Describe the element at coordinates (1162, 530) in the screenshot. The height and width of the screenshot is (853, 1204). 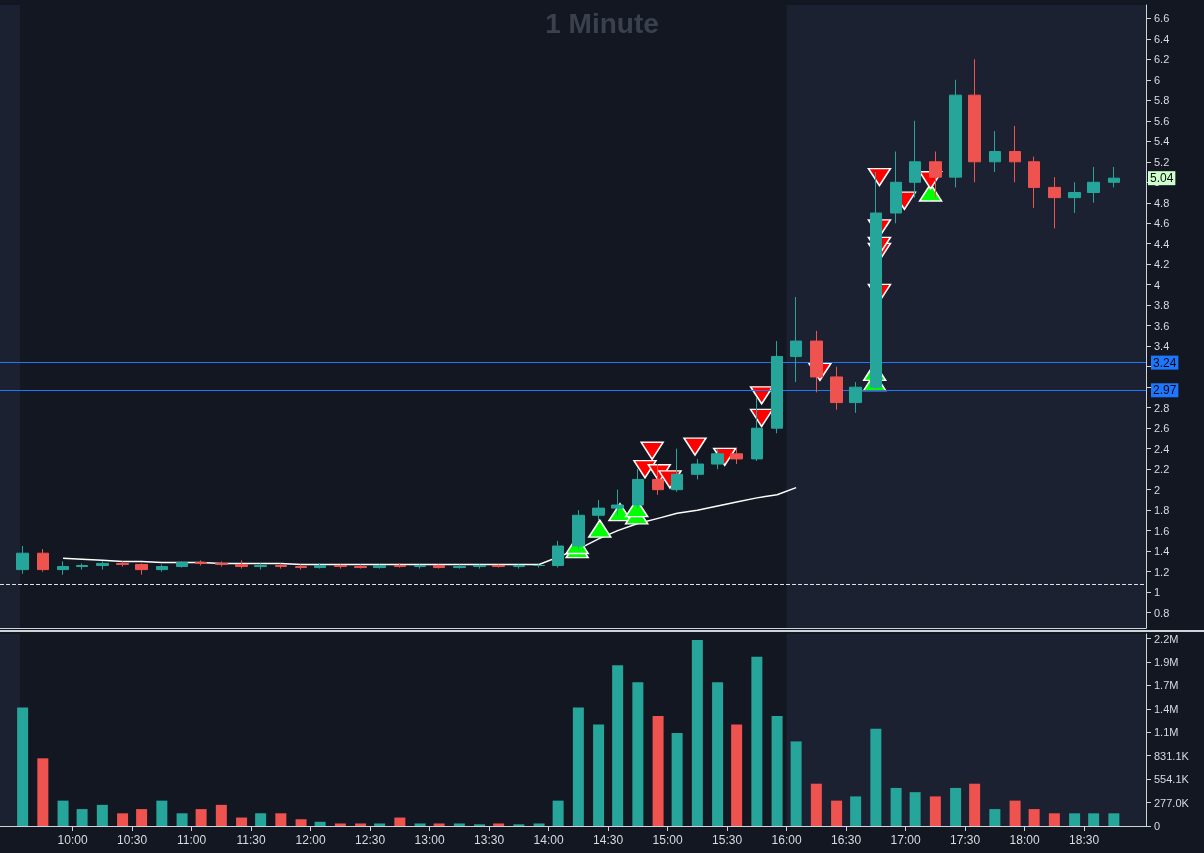
I see `y-tick-label: 1.6` at that location.